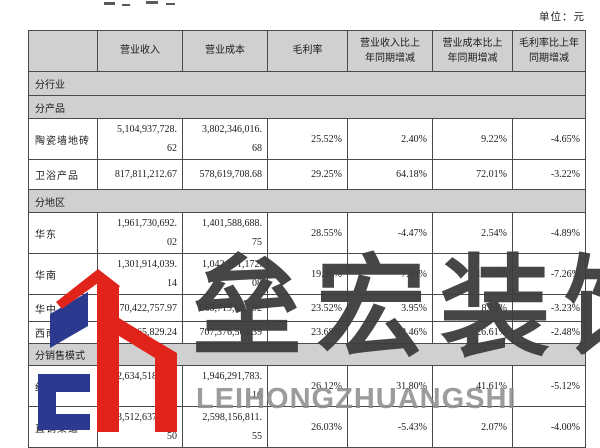 This screenshot has height=448, width=600. Describe the element at coordinates (307, 308) in the screenshot. I see `cell-value: 23.52%` at that location.